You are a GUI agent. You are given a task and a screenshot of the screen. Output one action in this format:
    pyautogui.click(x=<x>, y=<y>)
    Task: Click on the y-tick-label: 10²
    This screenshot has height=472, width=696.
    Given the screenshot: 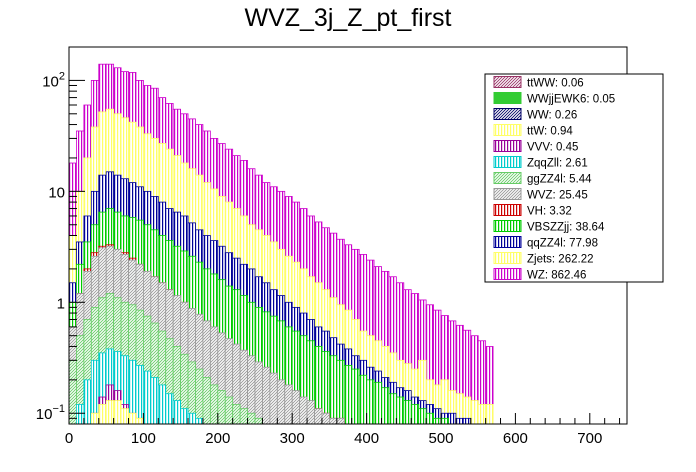 What is the action you would take?
    pyautogui.click(x=53, y=80)
    